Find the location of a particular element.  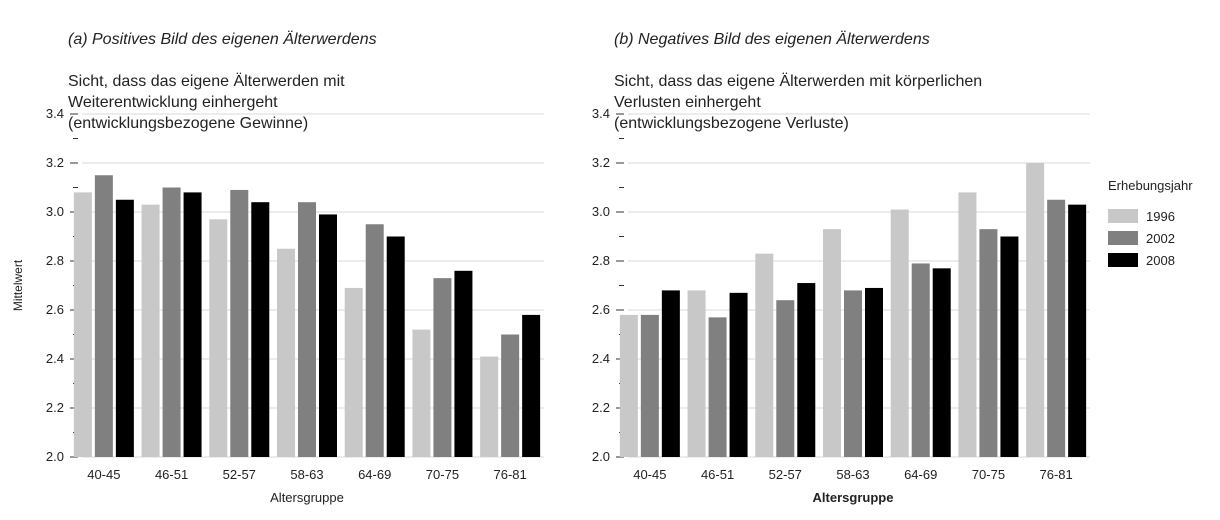

panel-b-xtick-label: 52-57 is located at coordinates (785, 474).